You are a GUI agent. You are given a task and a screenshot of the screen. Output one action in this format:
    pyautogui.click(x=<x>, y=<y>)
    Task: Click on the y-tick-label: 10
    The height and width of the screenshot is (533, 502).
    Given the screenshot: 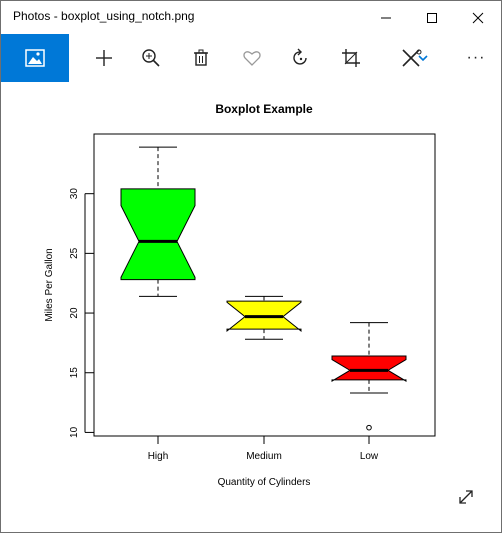 What is the action you would take?
    pyautogui.click(x=74, y=432)
    